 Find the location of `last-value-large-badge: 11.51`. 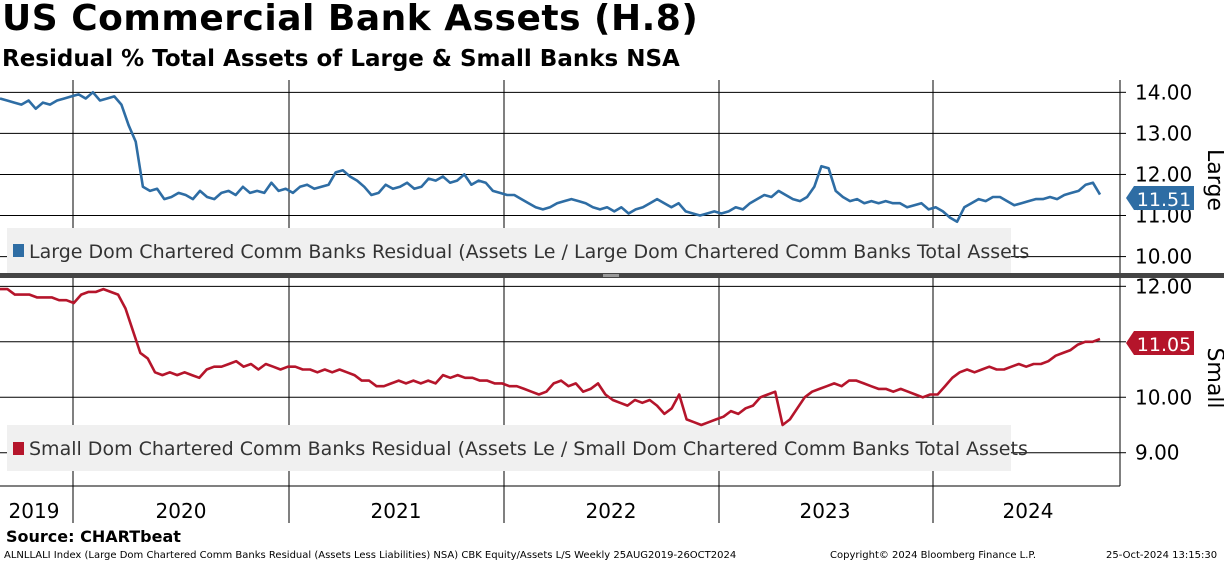

last-value-large-badge: 11.51 is located at coordinates (1160, 198).